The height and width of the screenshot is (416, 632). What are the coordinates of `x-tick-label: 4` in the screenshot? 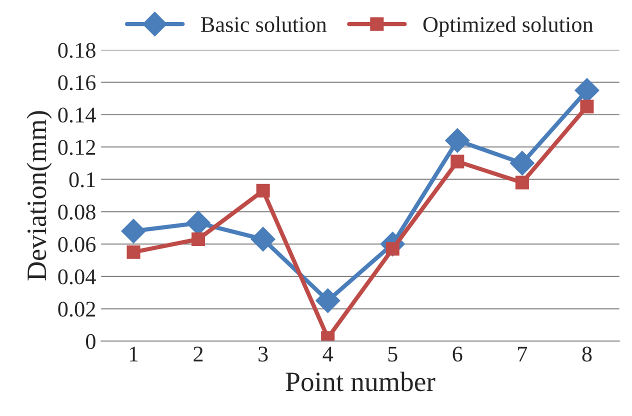 It's located at (328, 354).